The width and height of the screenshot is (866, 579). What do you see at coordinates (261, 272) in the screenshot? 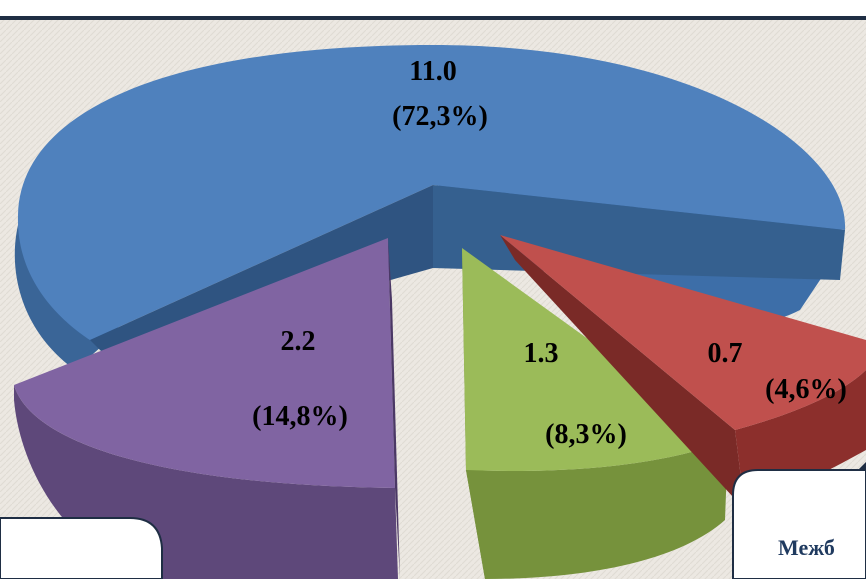
I see `slice-blue-cut-left` at bounding box center [261, 272].